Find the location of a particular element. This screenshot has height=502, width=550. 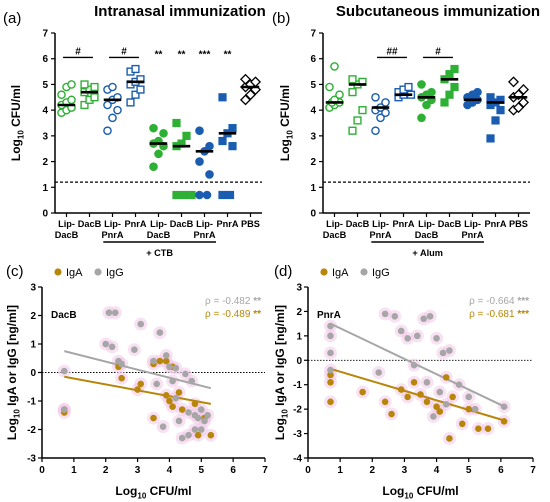

x-tick-label: 5 is located at coordinates (202, 470).